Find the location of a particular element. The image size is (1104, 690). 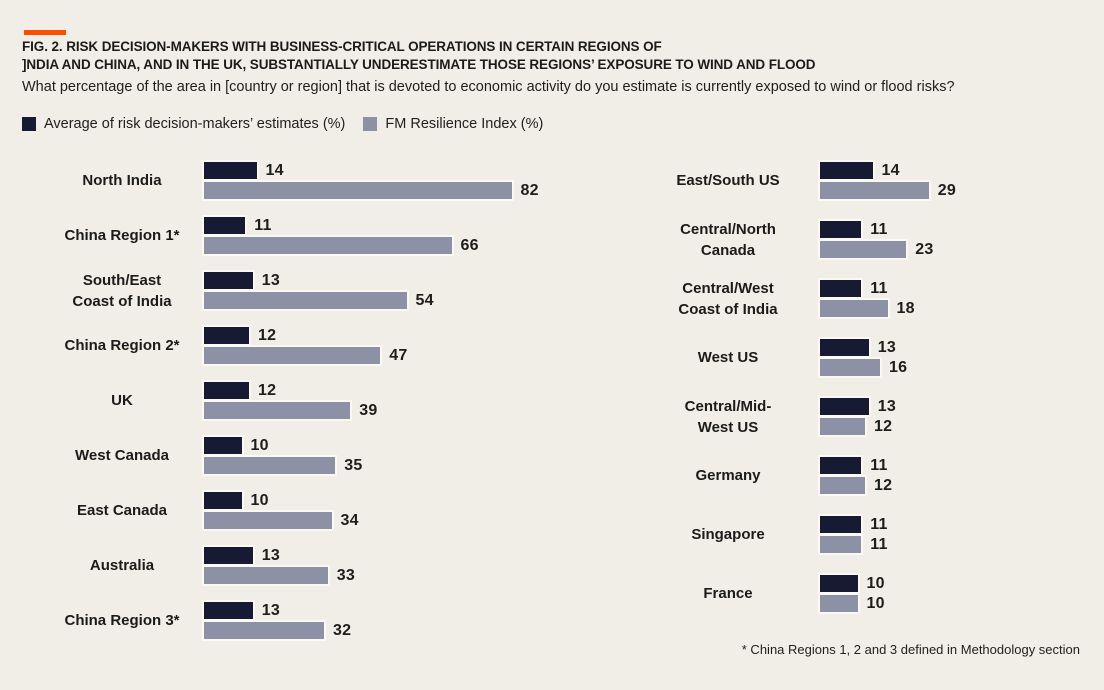

index-value: 11 is located at coordinates (879, 544).